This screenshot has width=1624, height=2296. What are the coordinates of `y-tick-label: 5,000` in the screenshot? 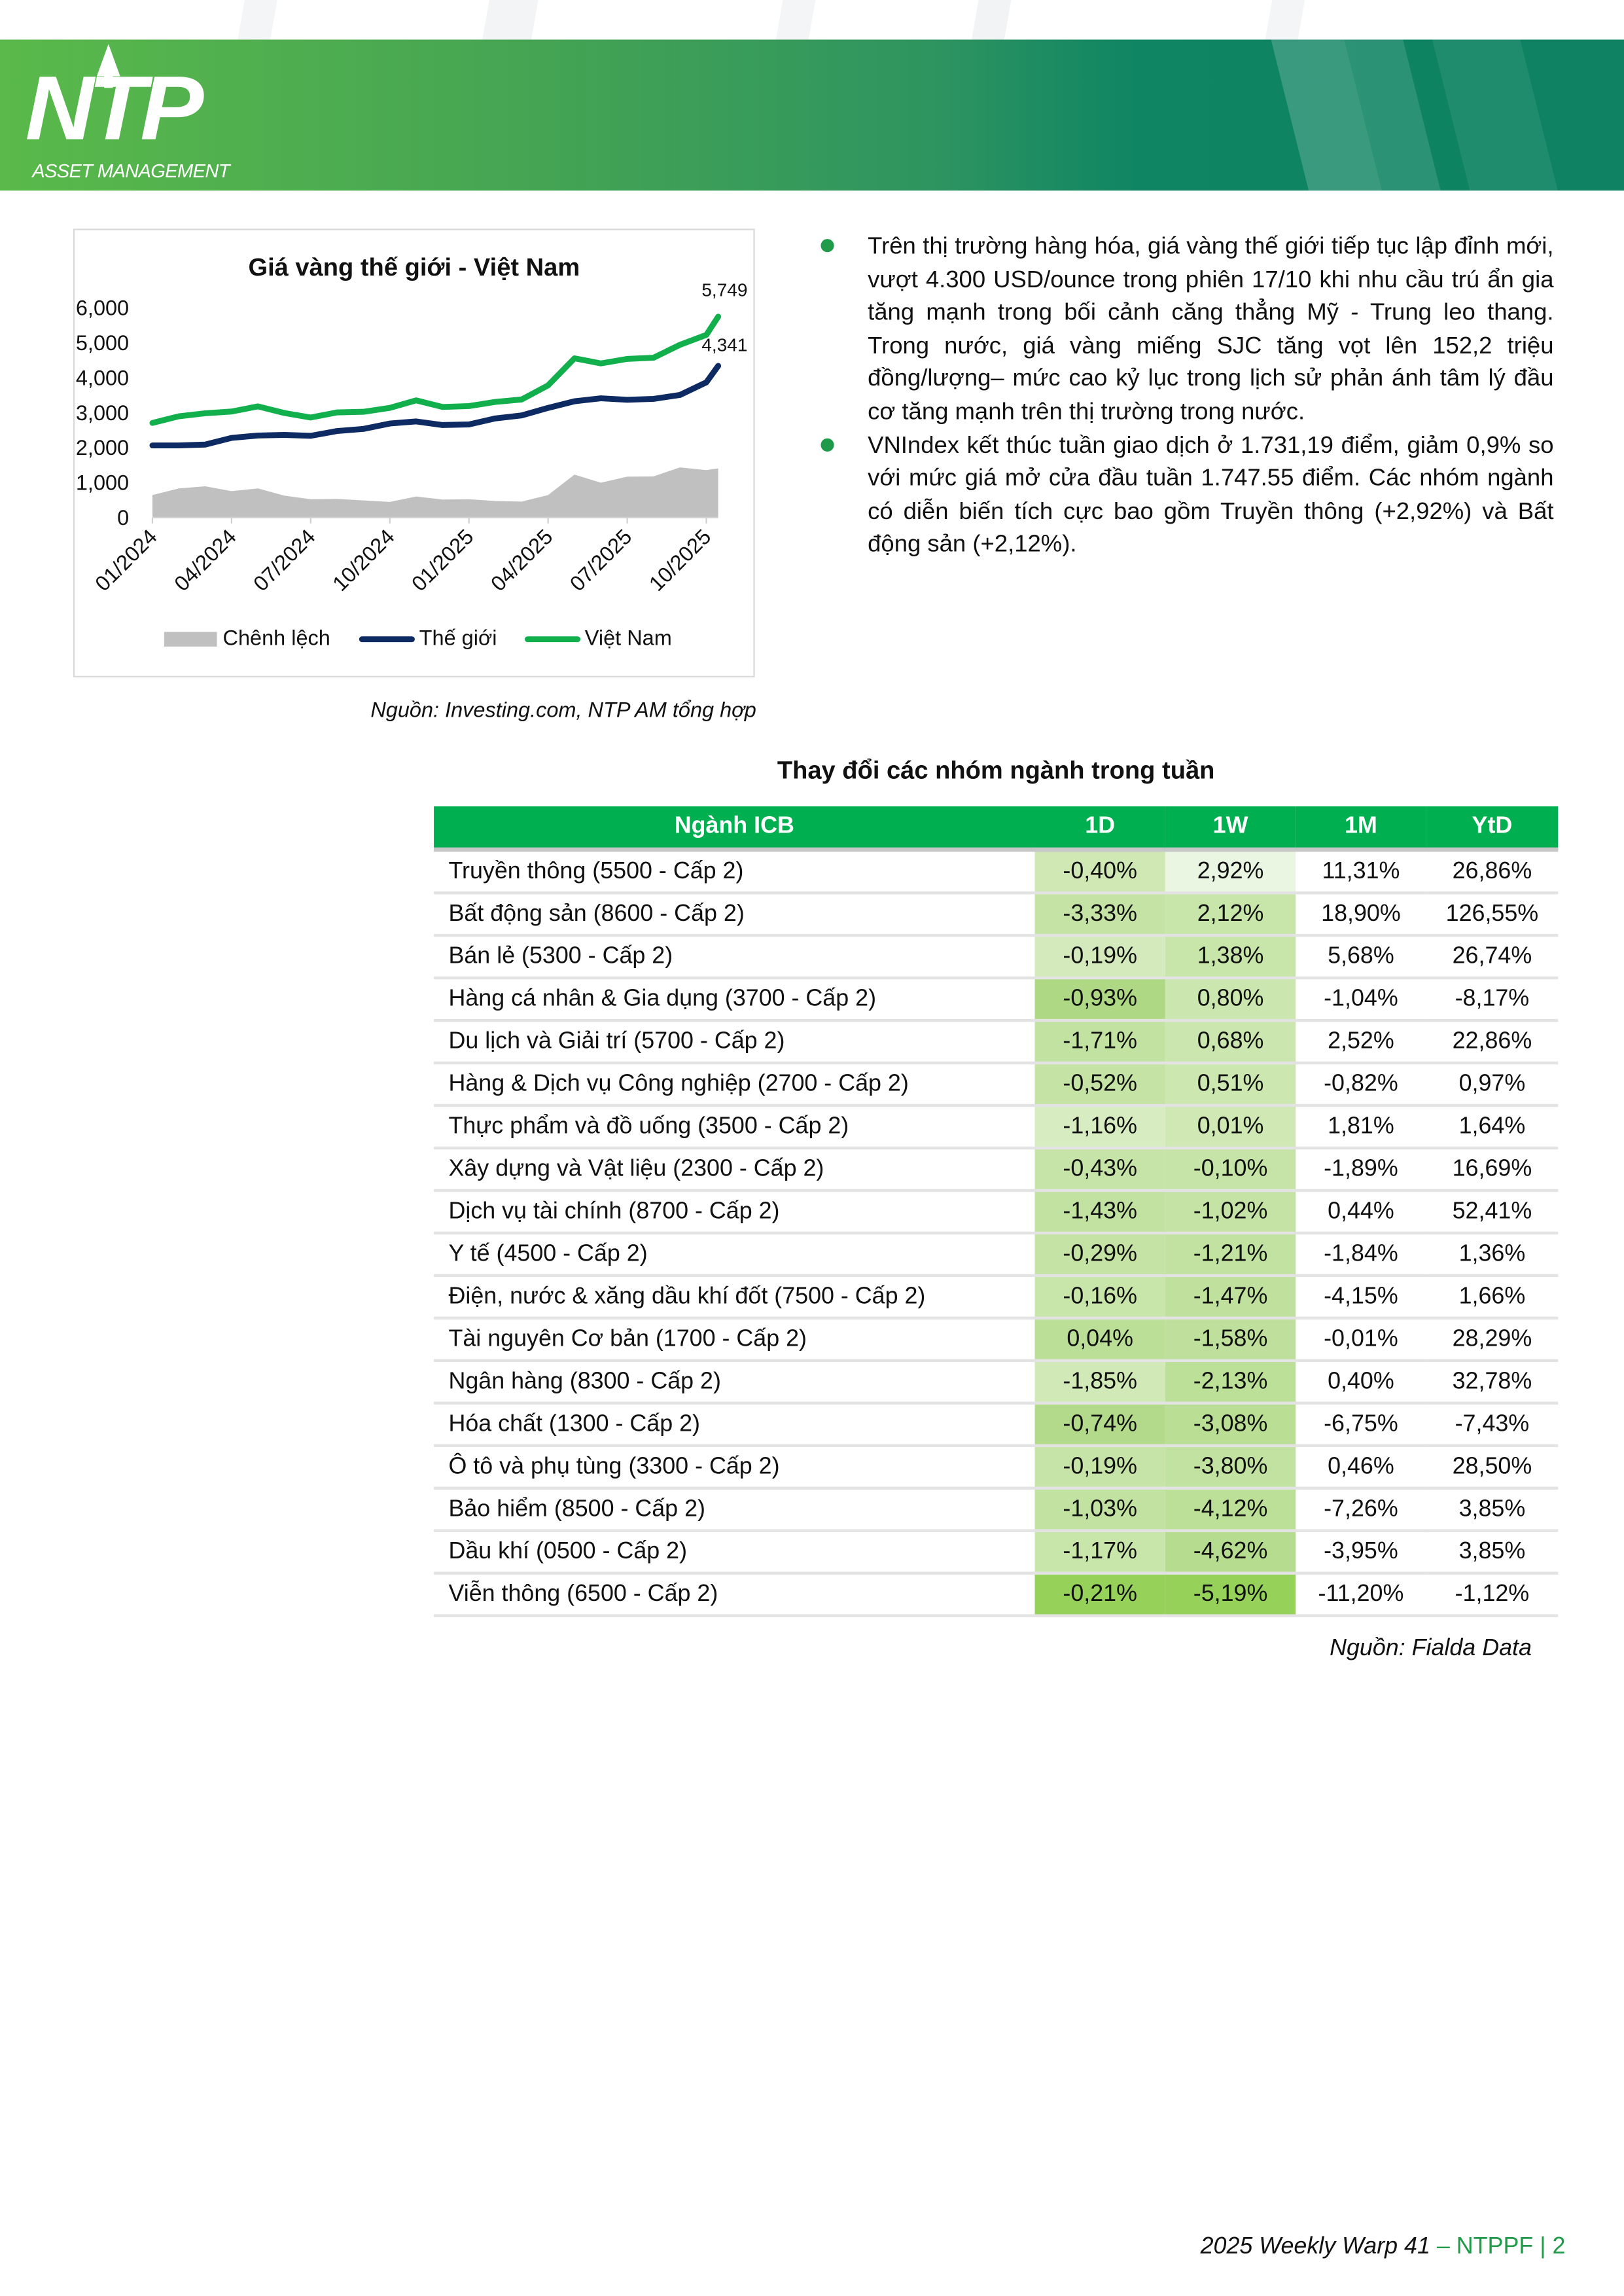 It's located at (102, 343).